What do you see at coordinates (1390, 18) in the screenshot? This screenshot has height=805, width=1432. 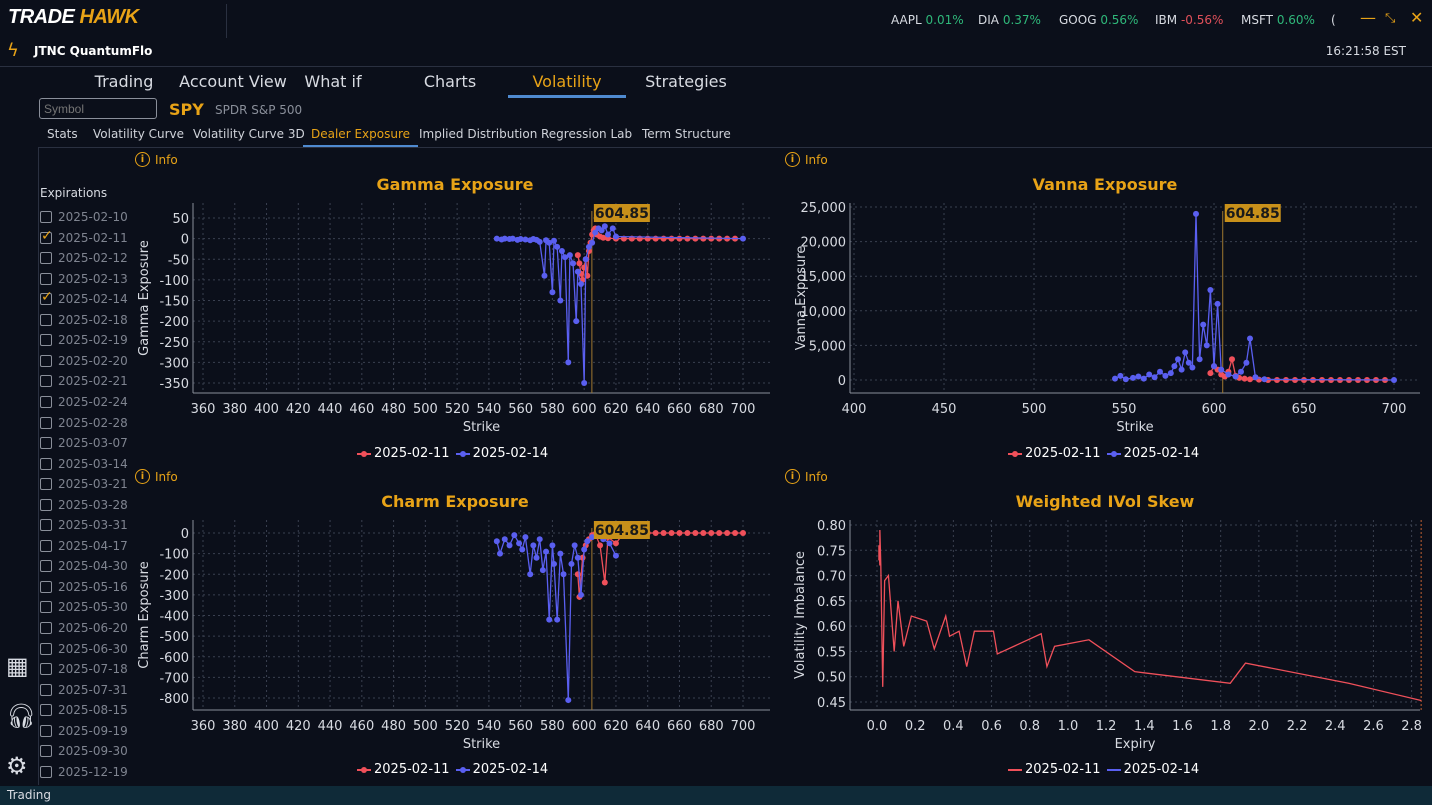 I see `restore-icon: ⤡` at bounding box center [1390, 18].